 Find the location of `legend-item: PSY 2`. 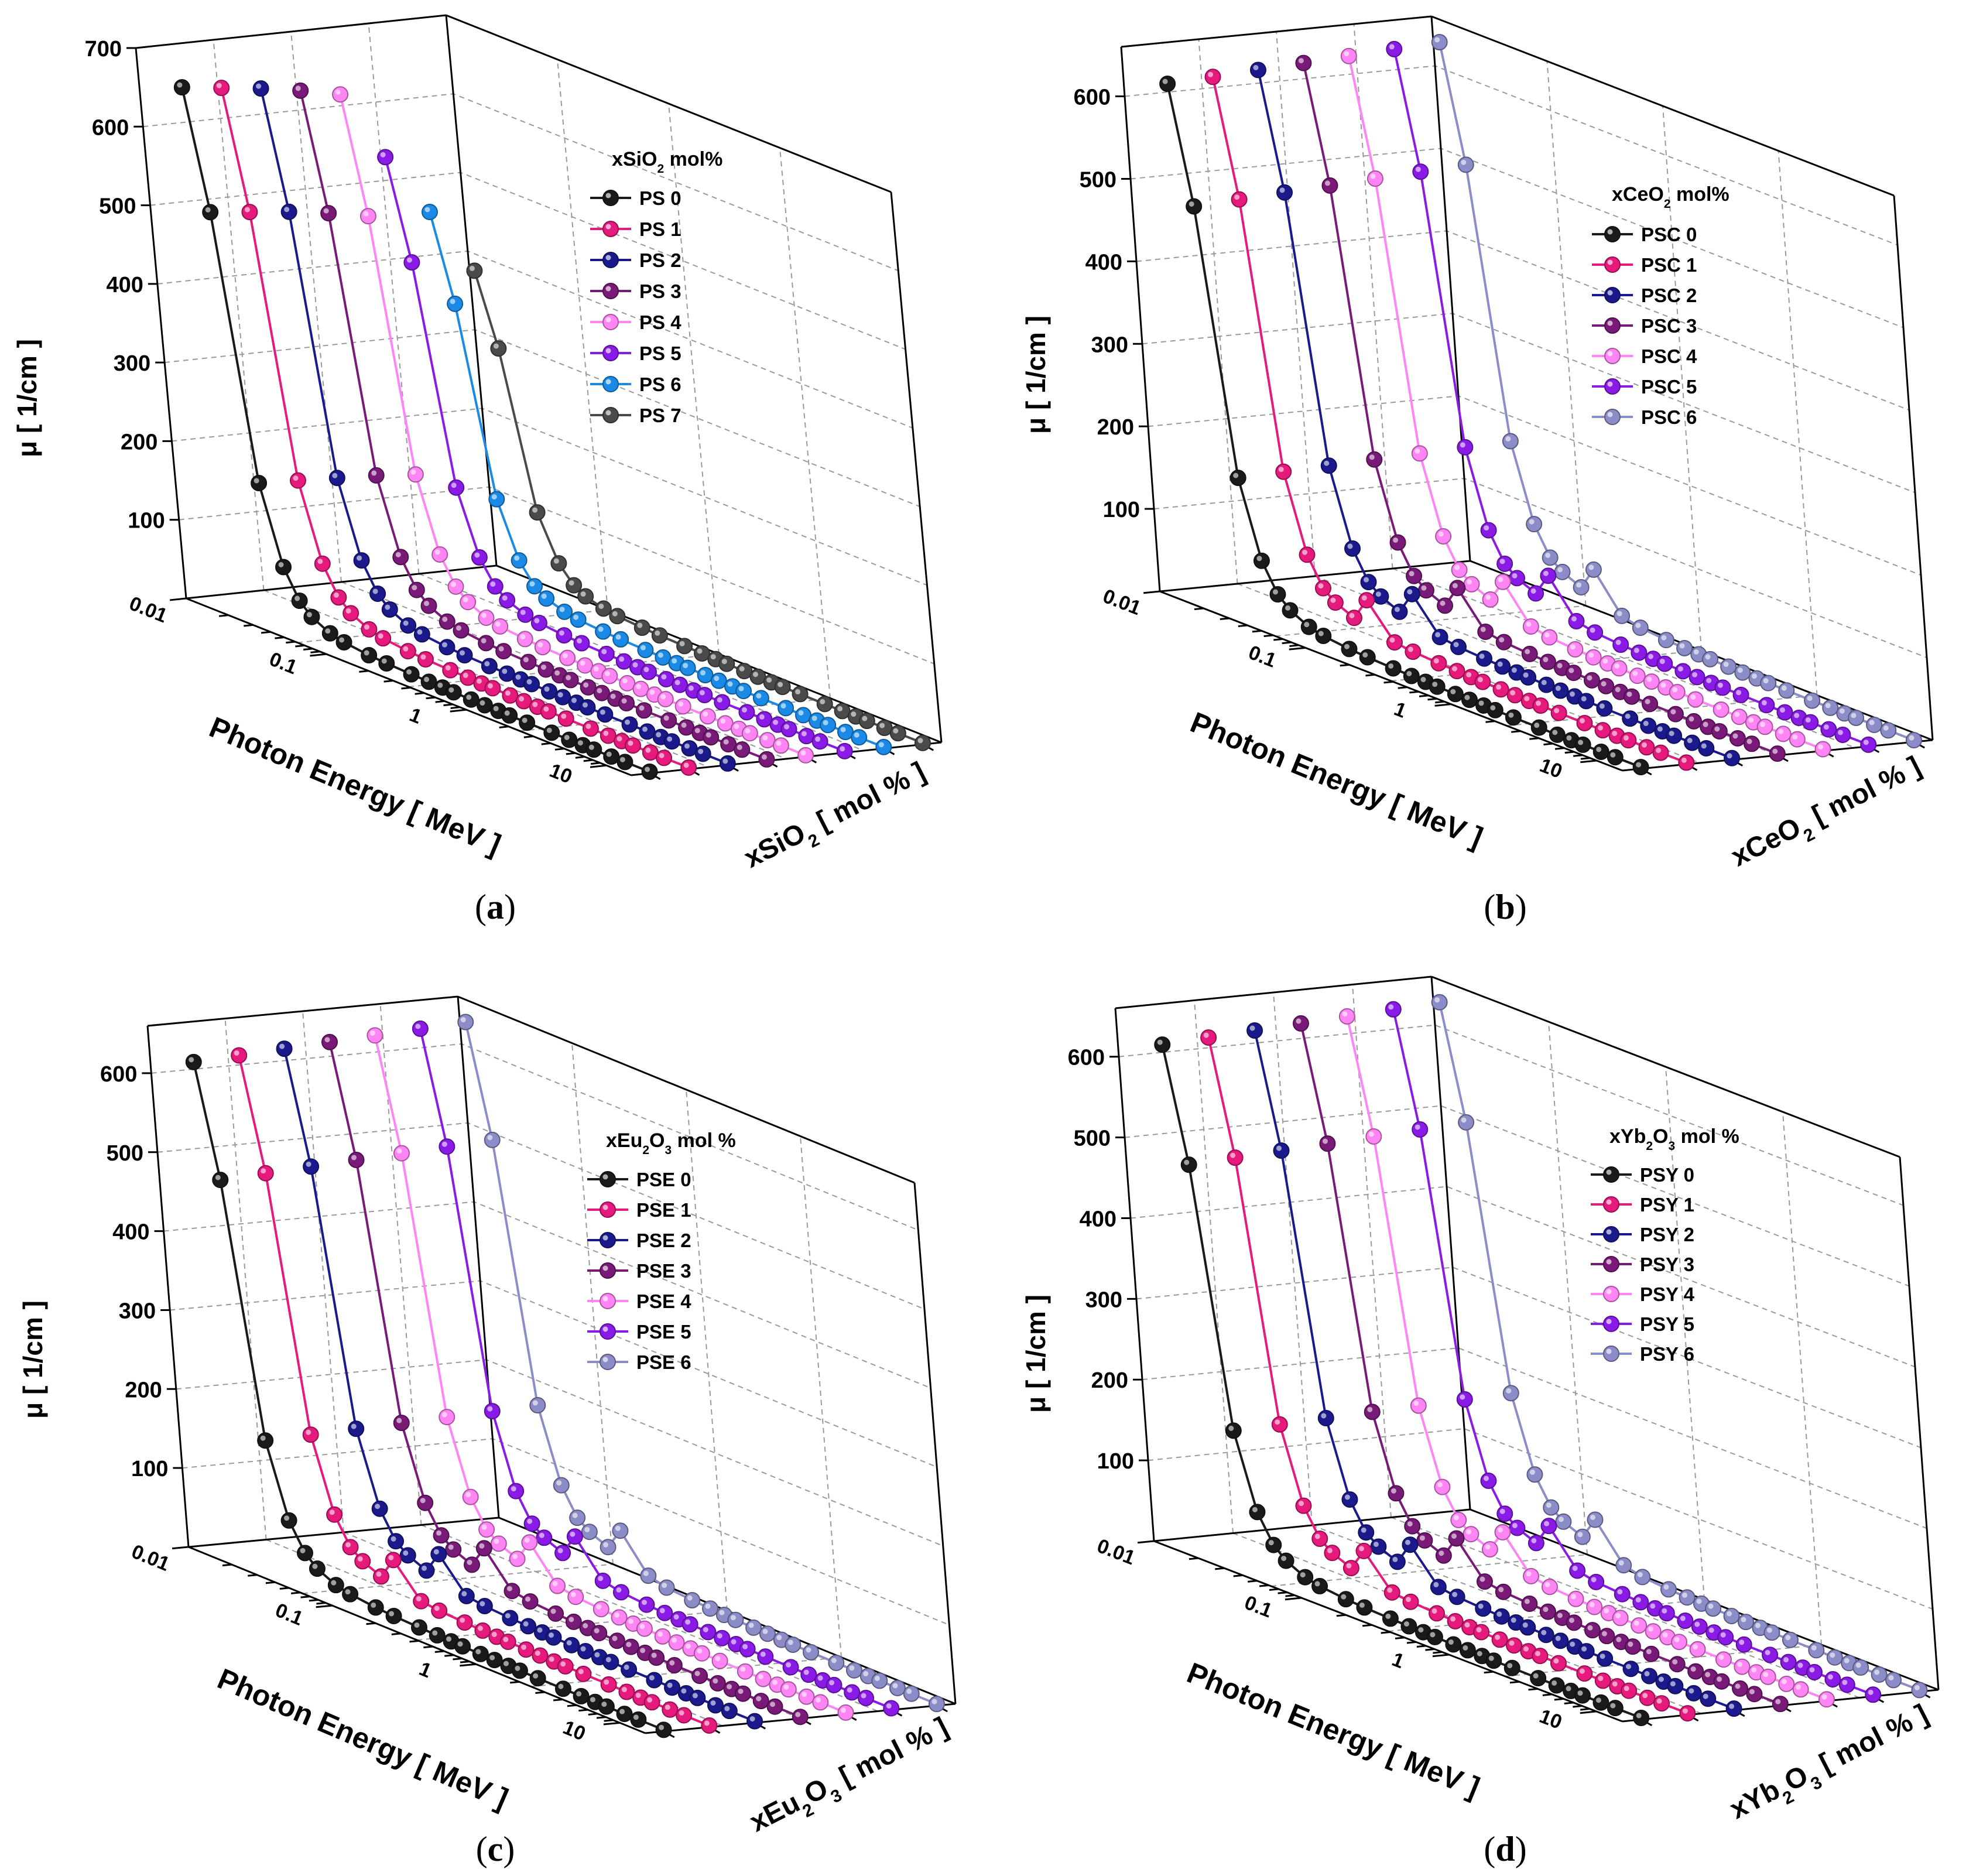

legend-item: PSY 2 is located at coordinates (1642, 1234).